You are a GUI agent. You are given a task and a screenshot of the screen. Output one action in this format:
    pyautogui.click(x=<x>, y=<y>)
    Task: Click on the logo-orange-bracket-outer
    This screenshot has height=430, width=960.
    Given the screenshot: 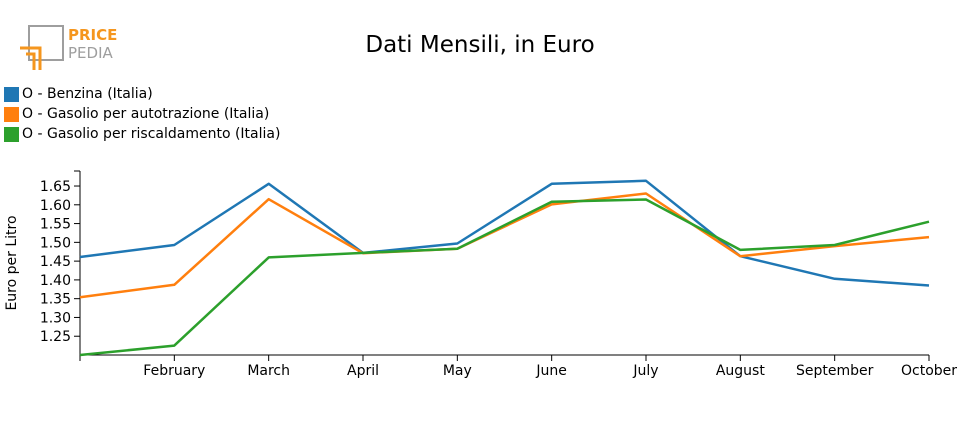 What is the action you would take?
    pyautogui.click(x=31, y=58)
    